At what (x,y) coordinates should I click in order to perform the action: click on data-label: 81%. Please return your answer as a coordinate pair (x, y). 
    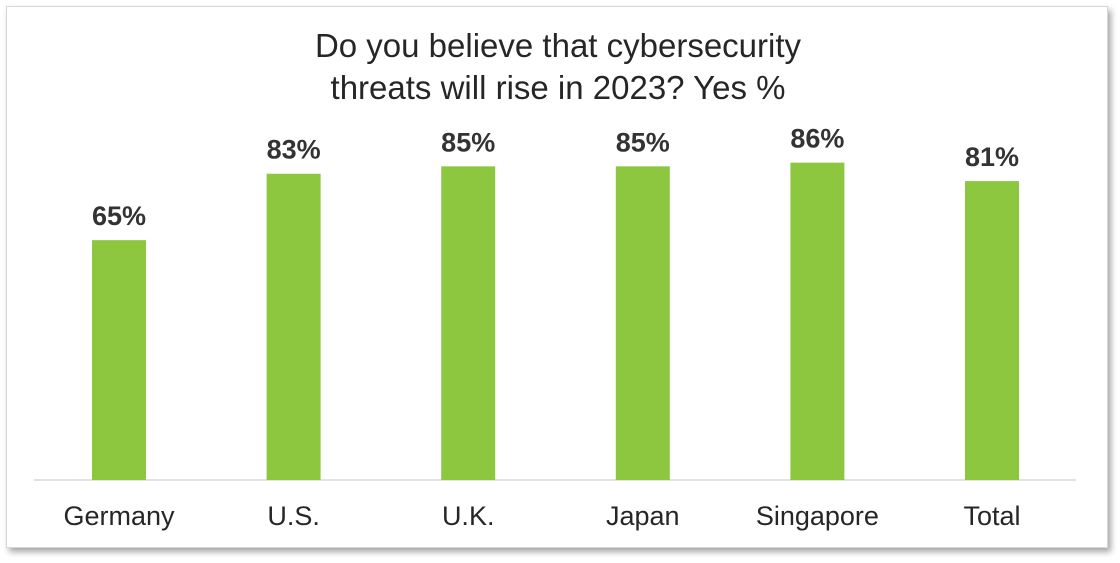
    Looking at the image, I should click on (992, 157).